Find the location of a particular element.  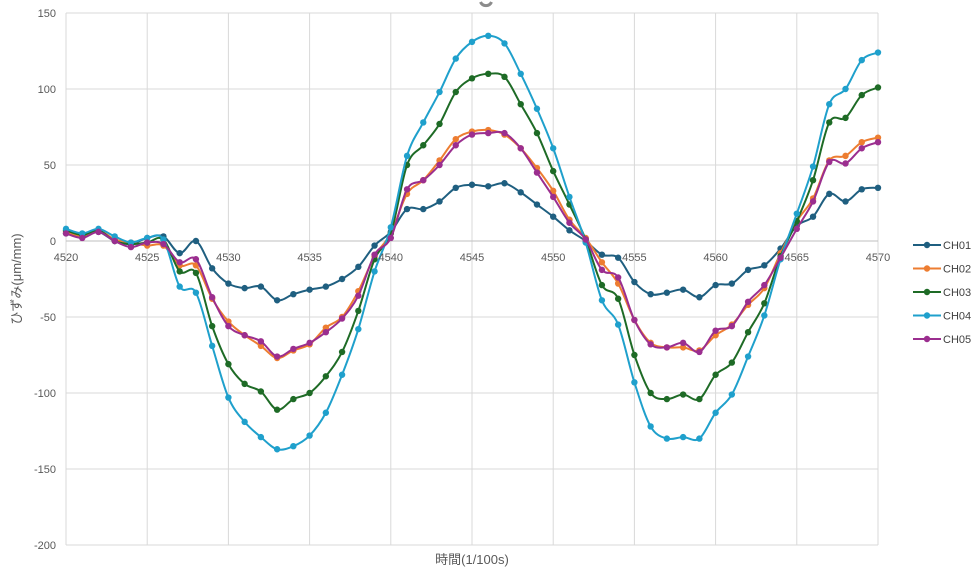

y-tick-label: 0 is located at coordinates (53, 242).